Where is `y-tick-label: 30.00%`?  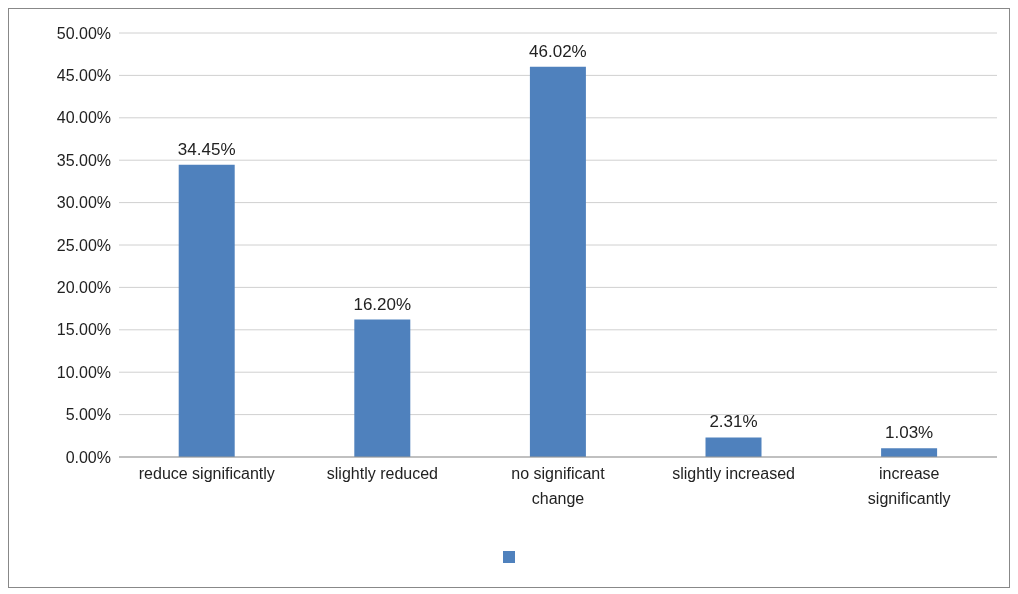 y-tick-label: 30.00% is located at coordinates (83, 203).